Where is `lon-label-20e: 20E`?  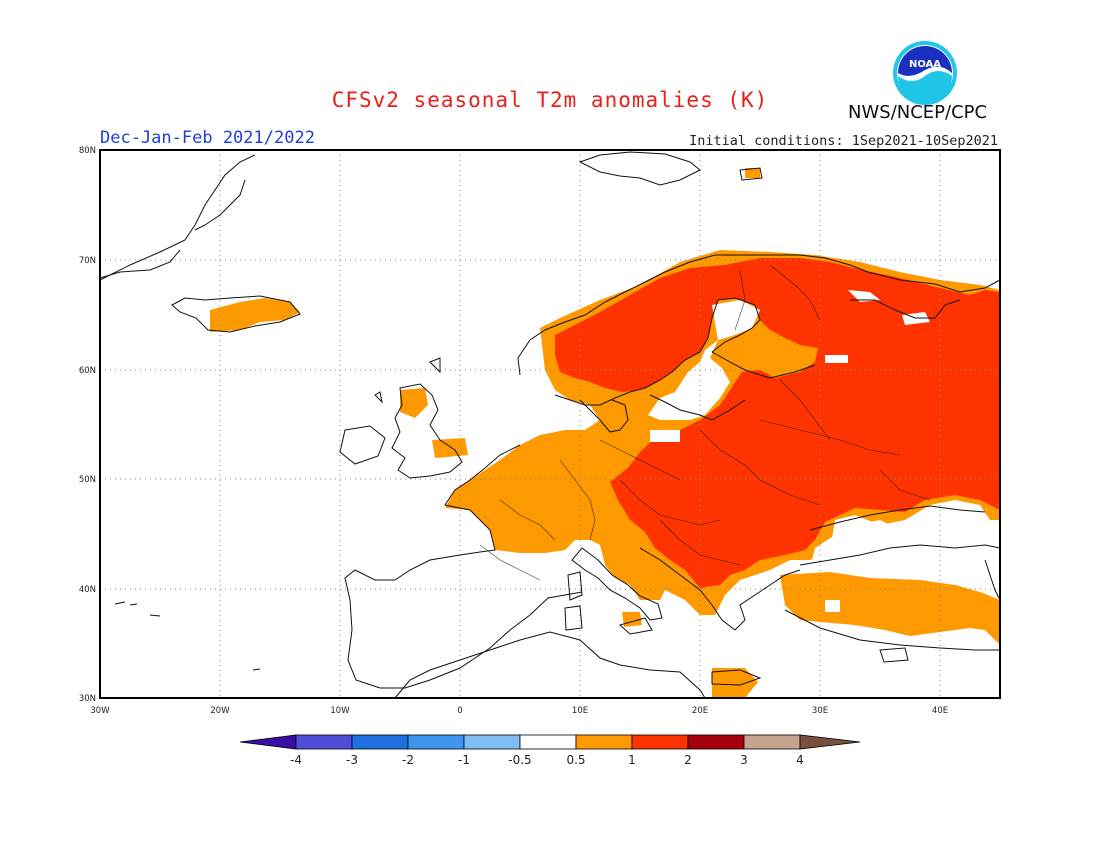
lon-label-20e: 20E is located at coordinates (700, 711).